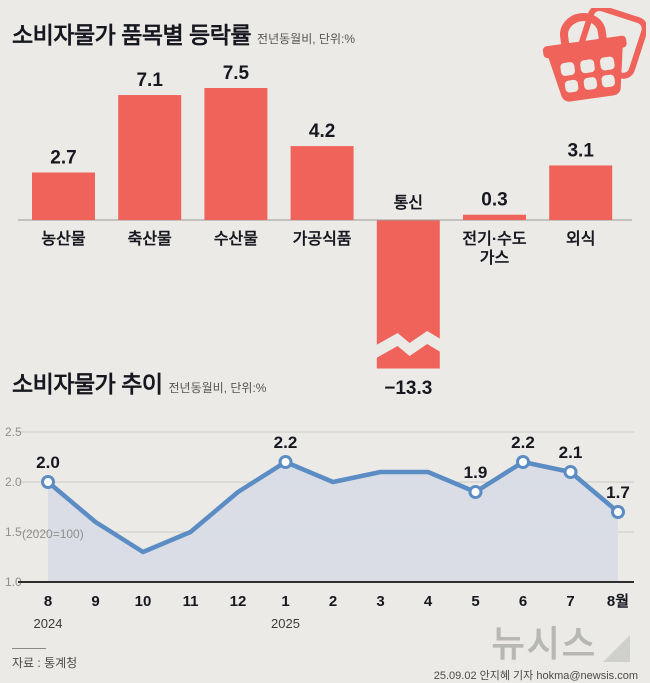  I want to click on data-point-label: 2.0, so click(48, 462).